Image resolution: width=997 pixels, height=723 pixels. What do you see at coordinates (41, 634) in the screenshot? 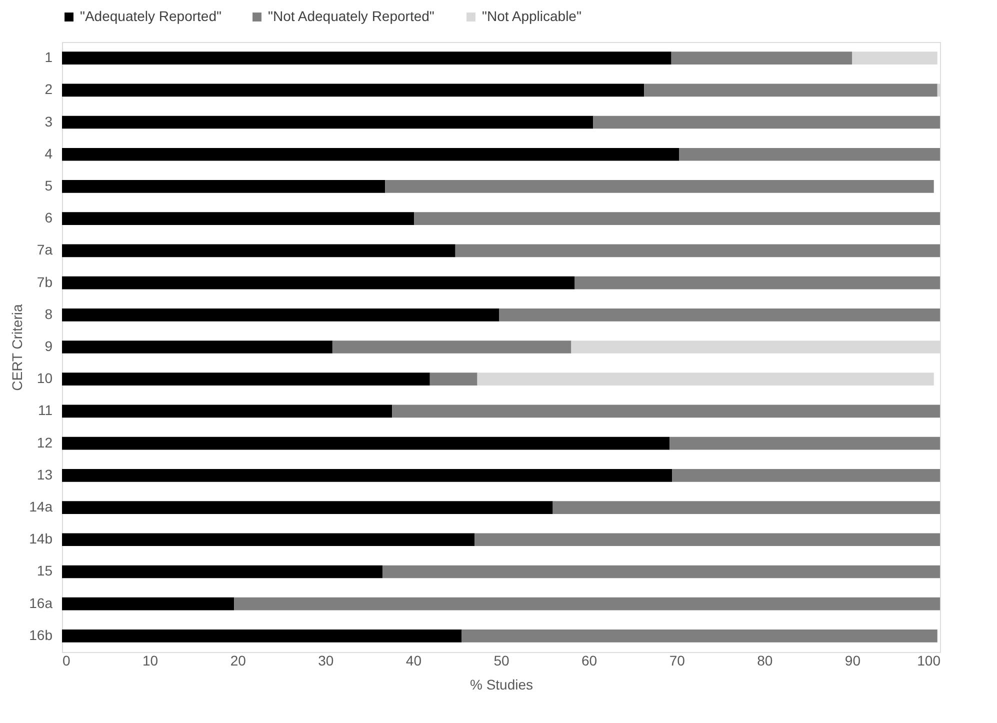
I see `y-tick-label: 16b` at bounding box center [41, 634].